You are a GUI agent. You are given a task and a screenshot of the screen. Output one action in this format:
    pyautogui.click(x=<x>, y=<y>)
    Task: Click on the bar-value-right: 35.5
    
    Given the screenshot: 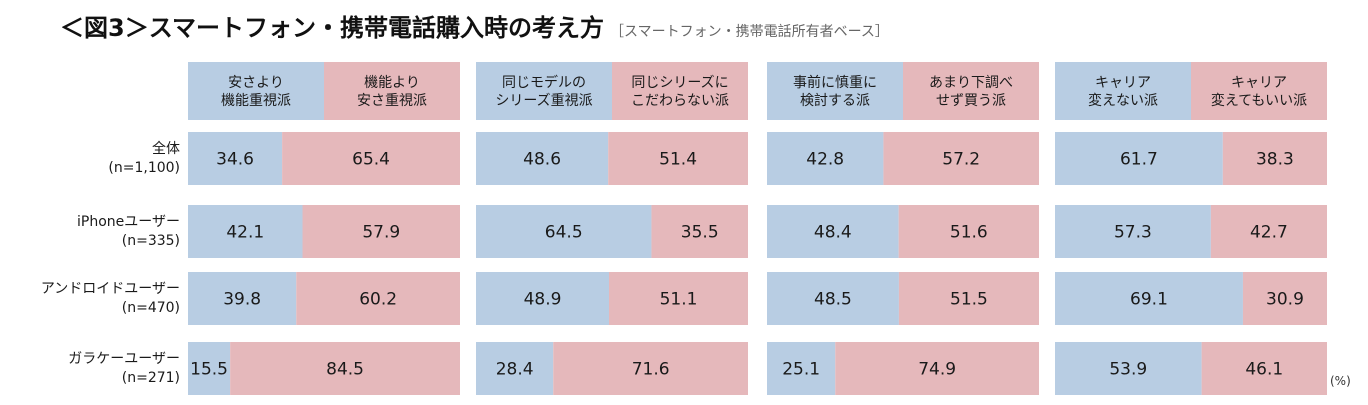 What is the action you would take?
    pyautogui.click(x=700, y=233)
    